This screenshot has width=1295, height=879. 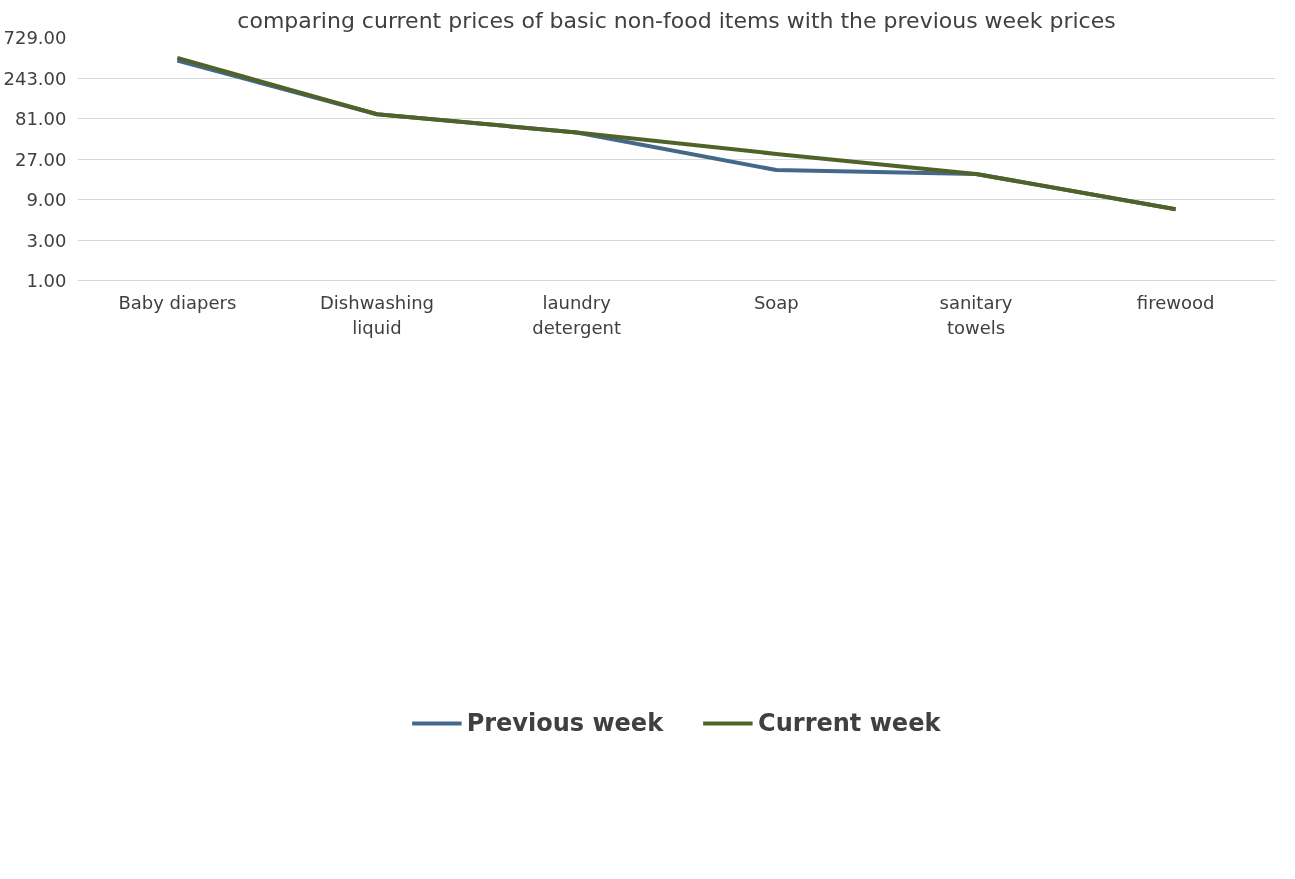 What do you see at coordinates (40, 159) in the screenshot?
I see `y-tick-label: 27.00` at bounding box center [40, 159].